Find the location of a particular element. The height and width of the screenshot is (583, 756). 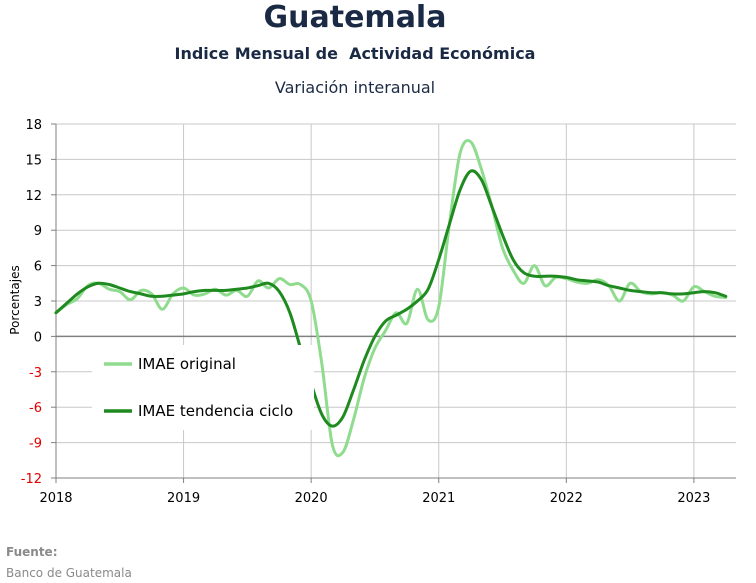

y-tick-label: -6 is located at coordinates (35, 408).